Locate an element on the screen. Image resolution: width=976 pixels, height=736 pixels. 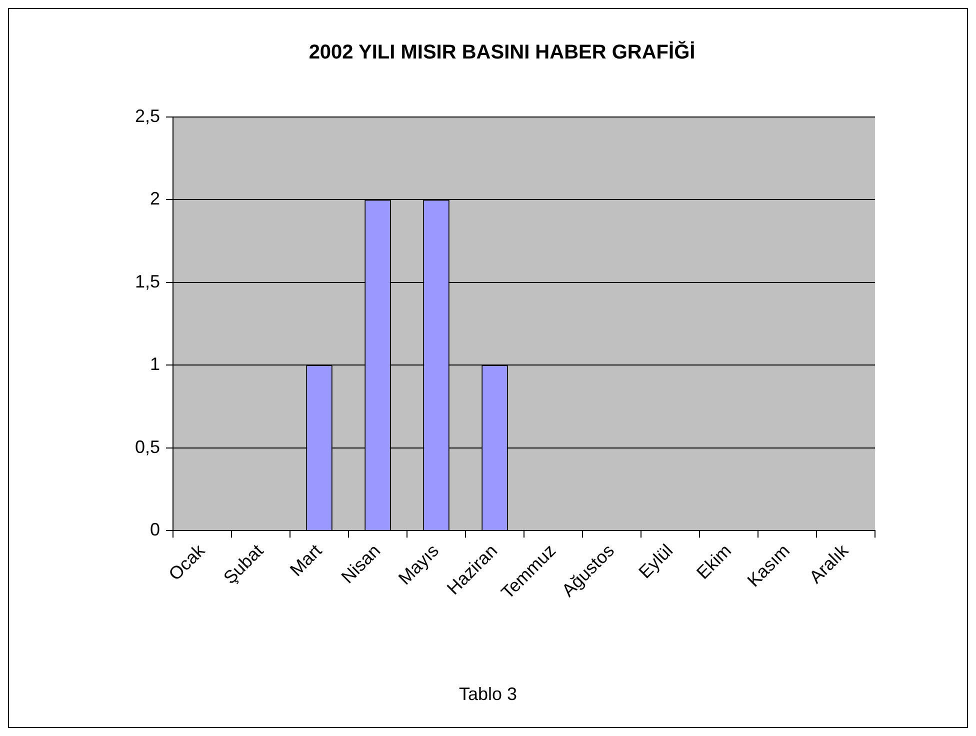
text: Tablo 3 is located at coordinates (488, 694).